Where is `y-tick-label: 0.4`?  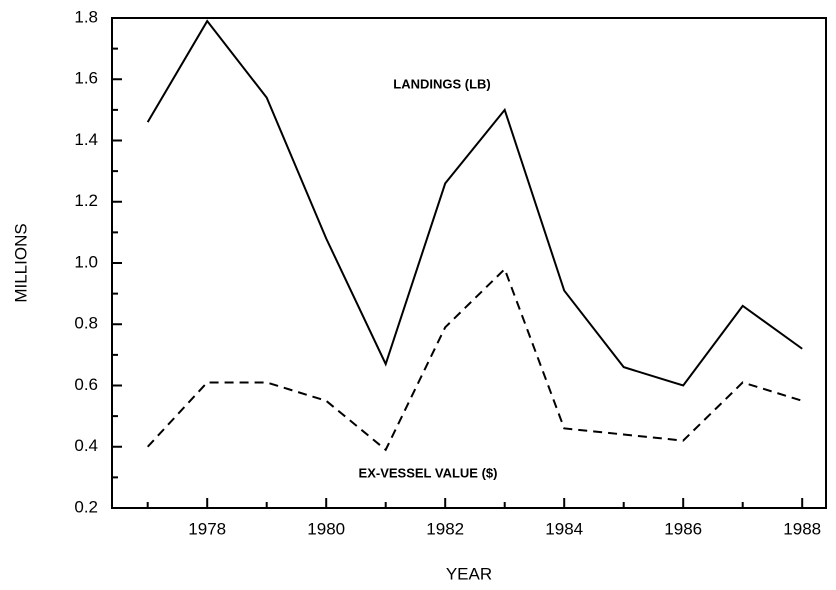
y-tick-label: 0.4 is located at coordinates (86, 445).